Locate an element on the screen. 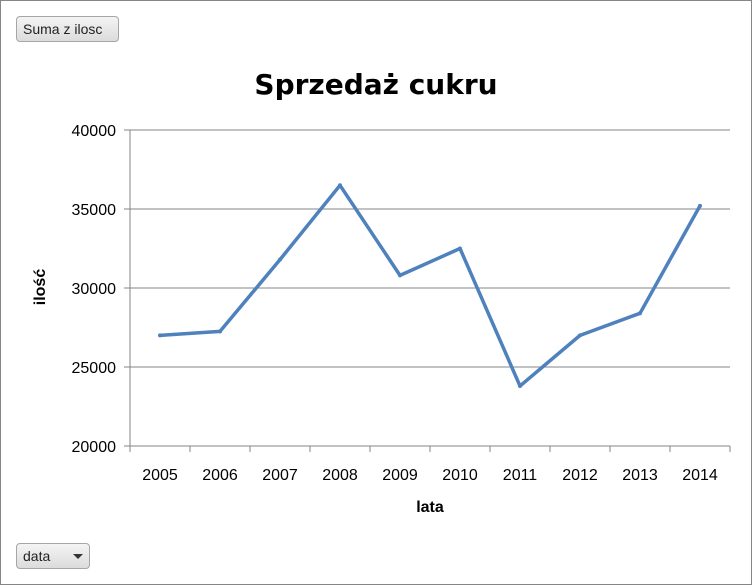 This screenshot has width=752, height=585. x-tick-label: 2006 is located at coordinates (220, 475).